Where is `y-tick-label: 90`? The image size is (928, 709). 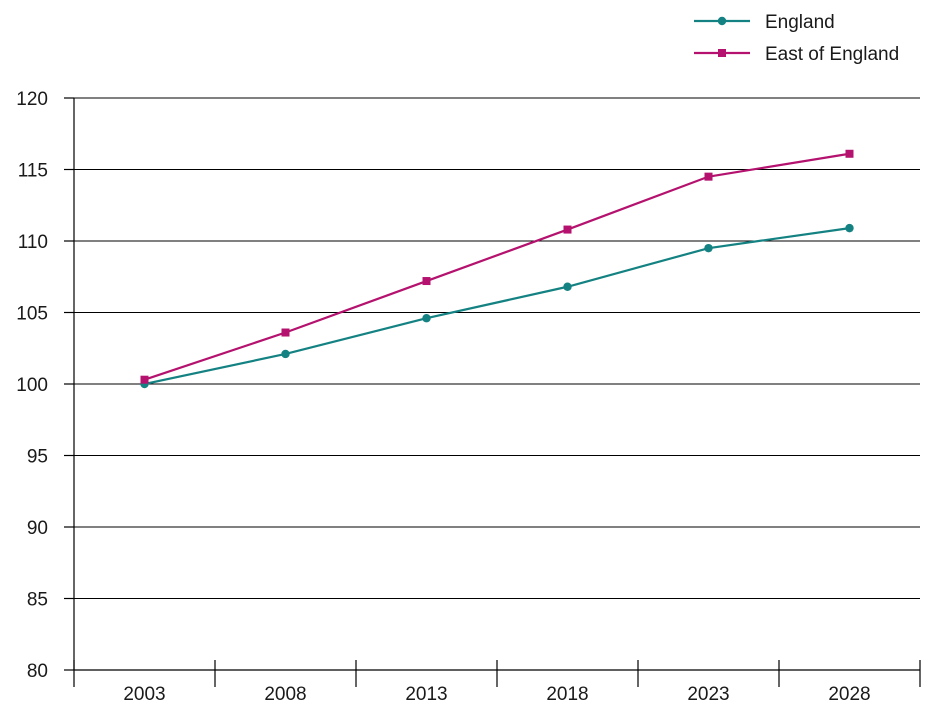 y-tick-label: 90 is located at coordinates (37, 528).